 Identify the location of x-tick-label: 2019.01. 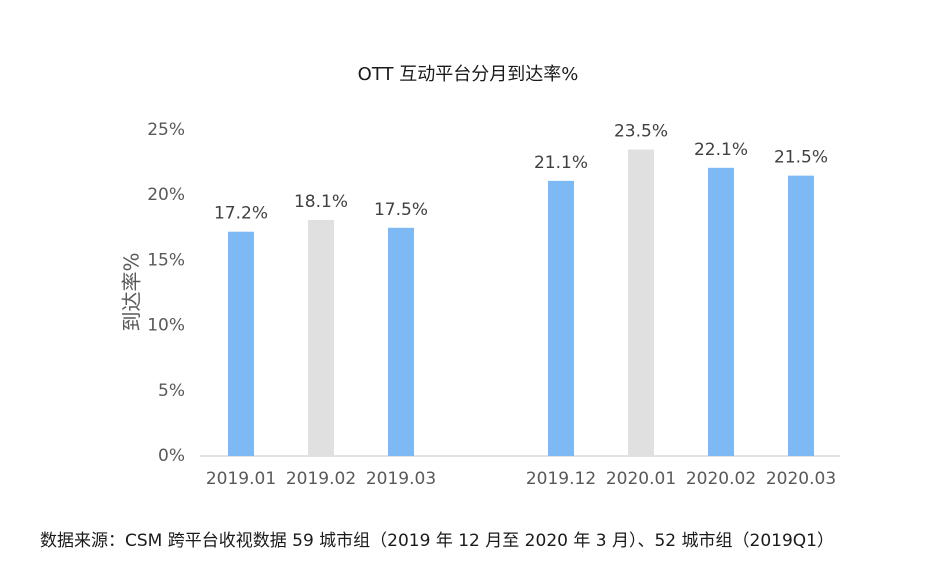
(241, 479).